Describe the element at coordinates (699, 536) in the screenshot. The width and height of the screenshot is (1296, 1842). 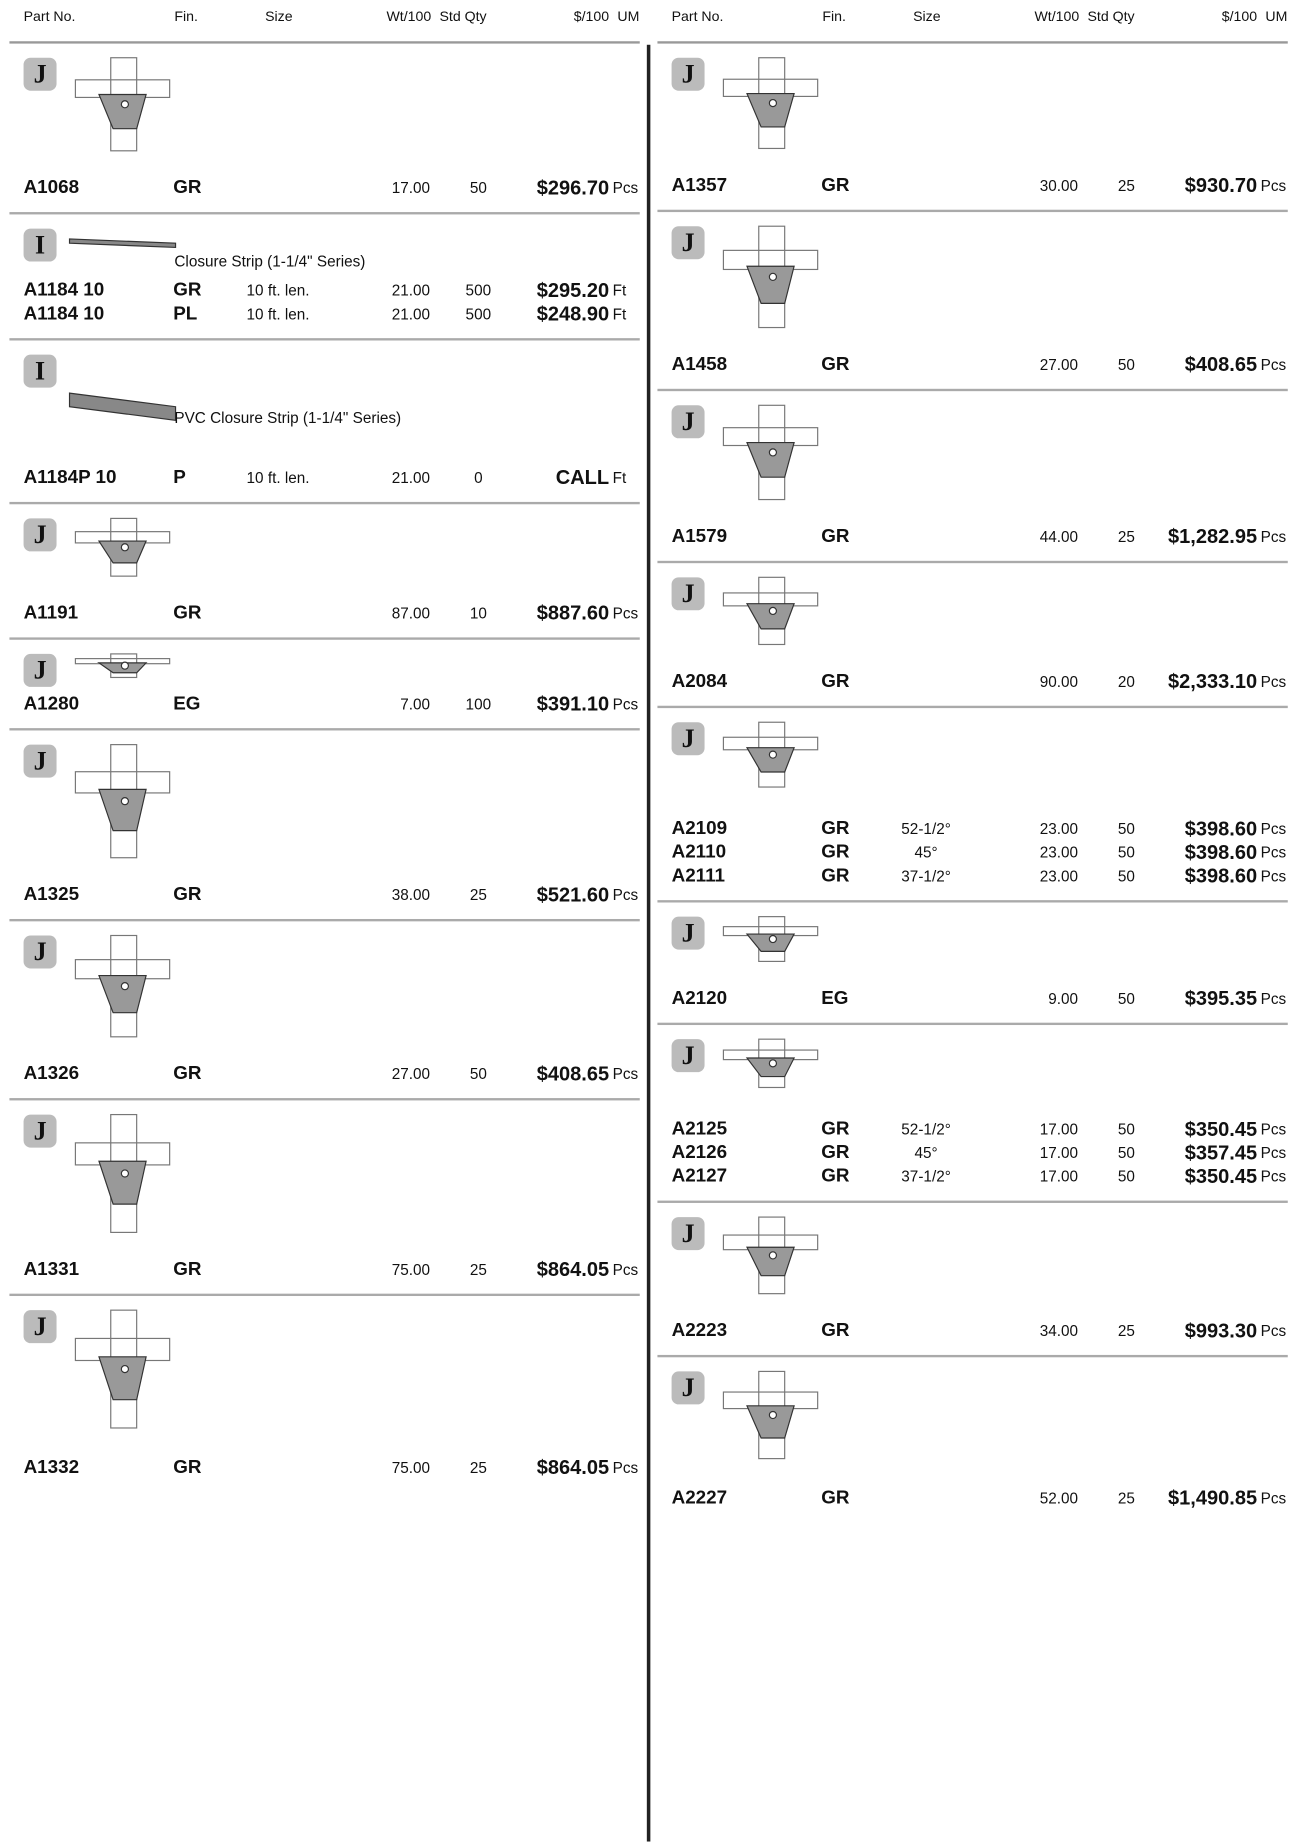
I see `part-number: A1579` at that location.